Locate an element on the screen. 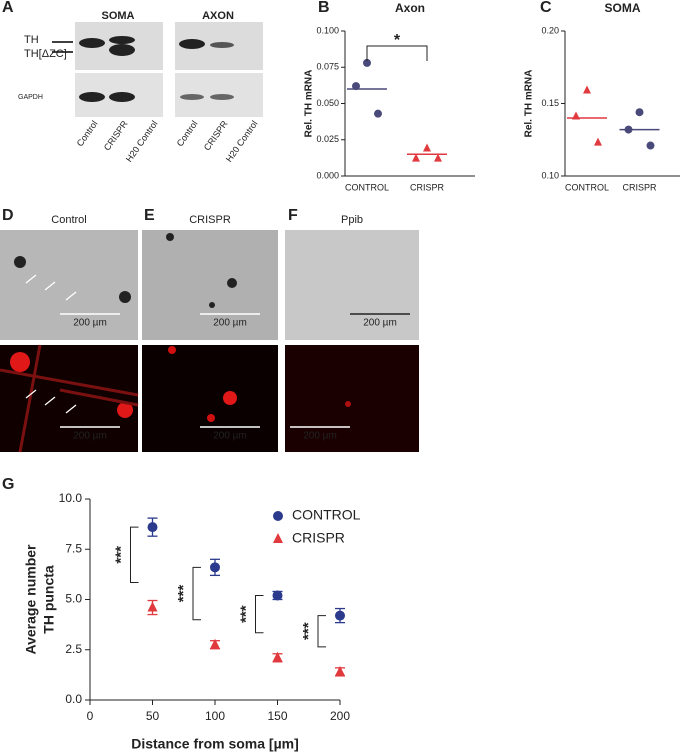 The image size is (688, 753). panel-letter: E is located at coordinates (149, 215).